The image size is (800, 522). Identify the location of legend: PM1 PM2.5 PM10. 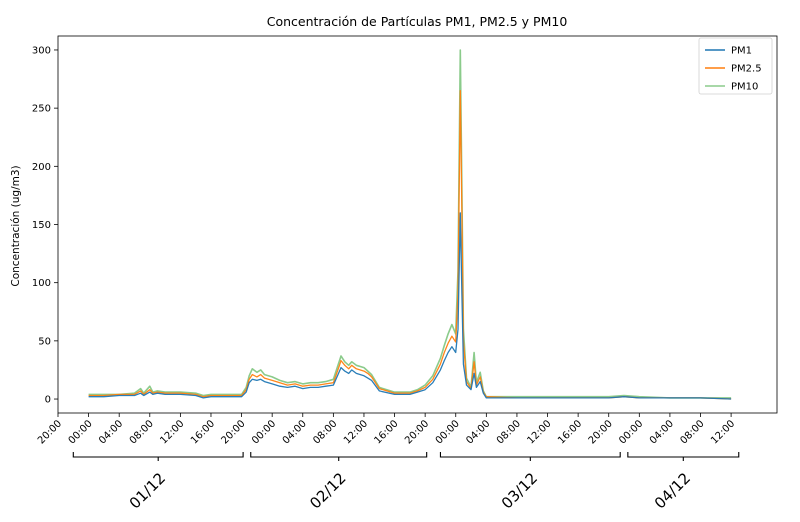
(735, 66).